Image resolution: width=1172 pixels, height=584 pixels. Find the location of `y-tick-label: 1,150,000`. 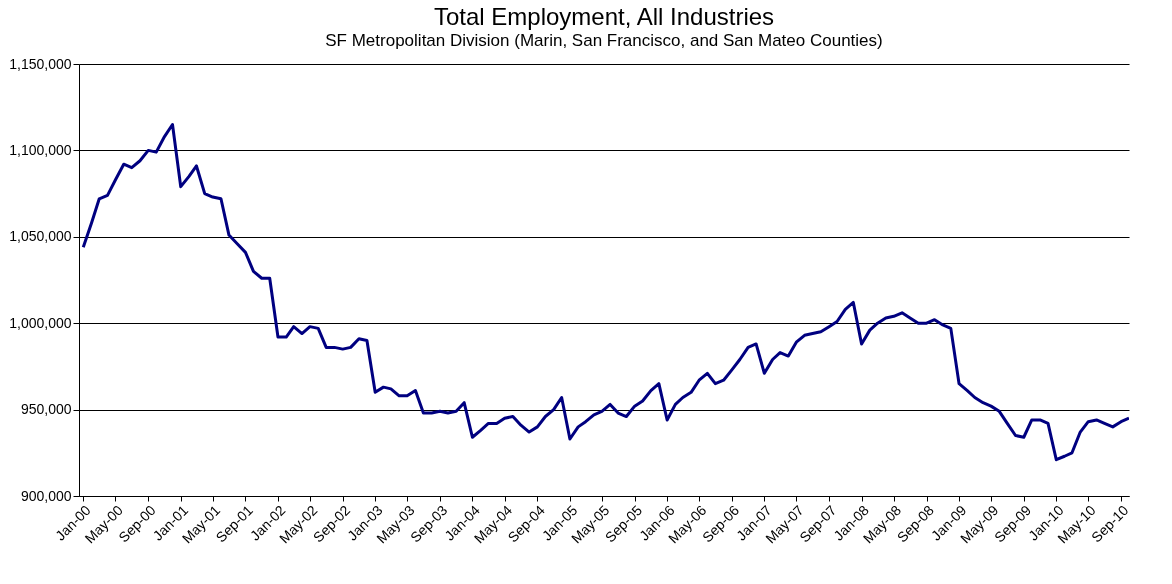

y-tick-label: 1,150,000 is located at coordinates (40, 63).